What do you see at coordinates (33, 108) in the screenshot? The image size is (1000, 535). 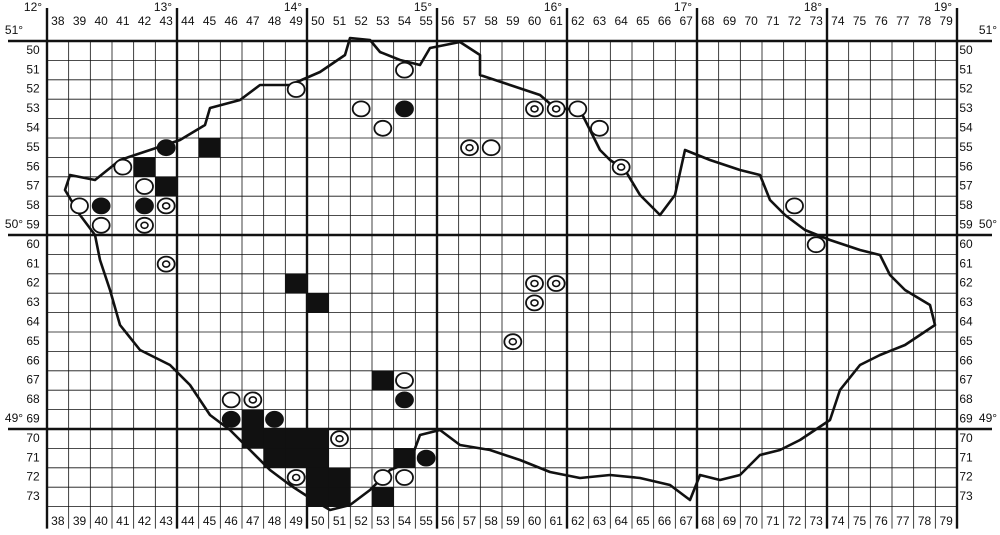 I see `row-label: 53` at bounding box center [33, 108].